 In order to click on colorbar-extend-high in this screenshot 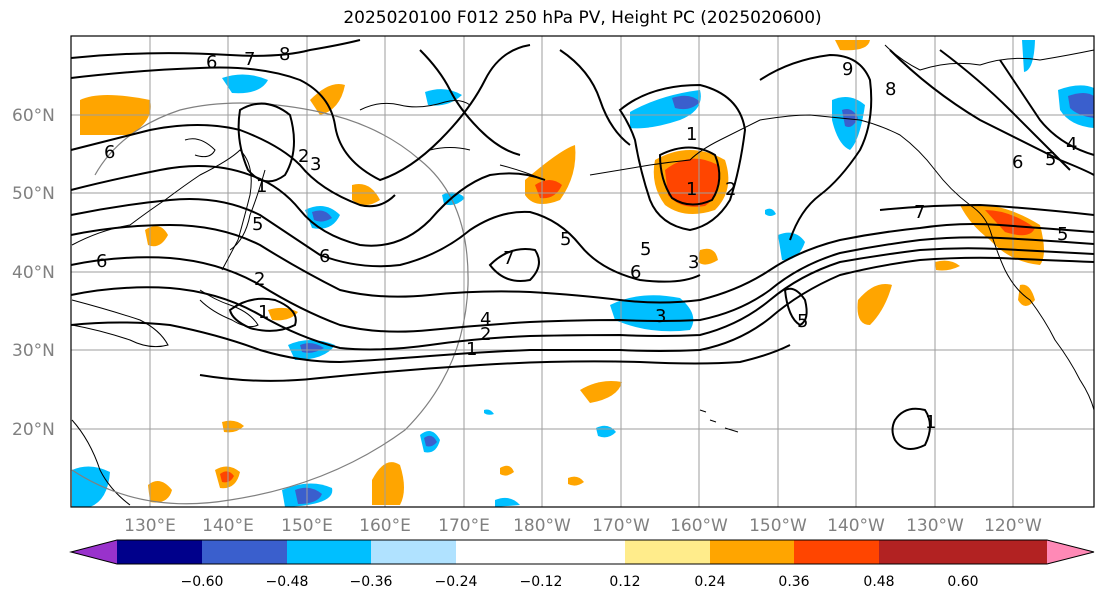, I will do `click(1070, 552)`.